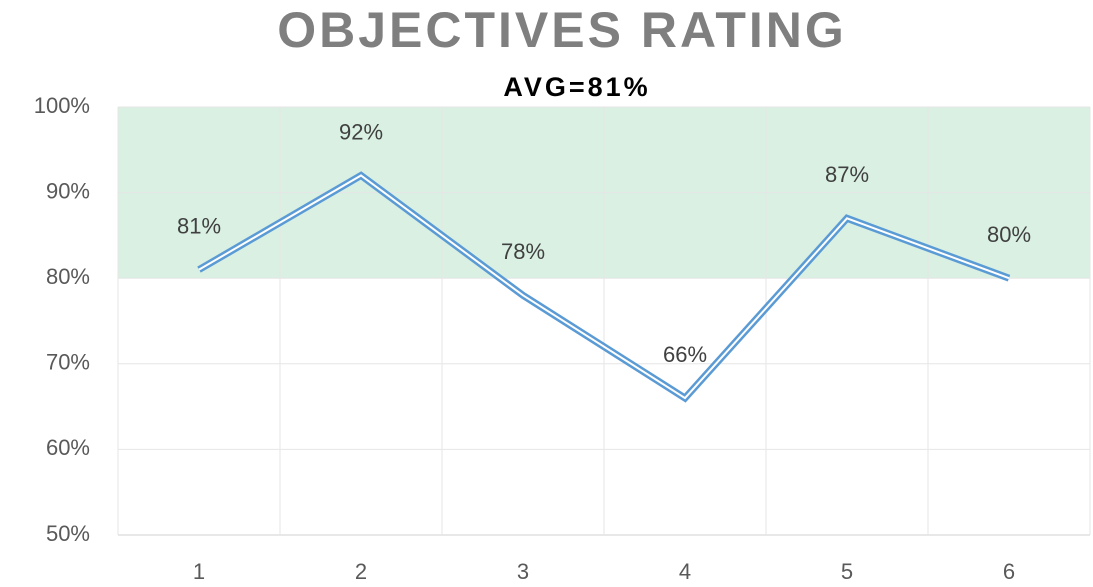  I want to click on x-tick-label: 6, so click(1009, 571).